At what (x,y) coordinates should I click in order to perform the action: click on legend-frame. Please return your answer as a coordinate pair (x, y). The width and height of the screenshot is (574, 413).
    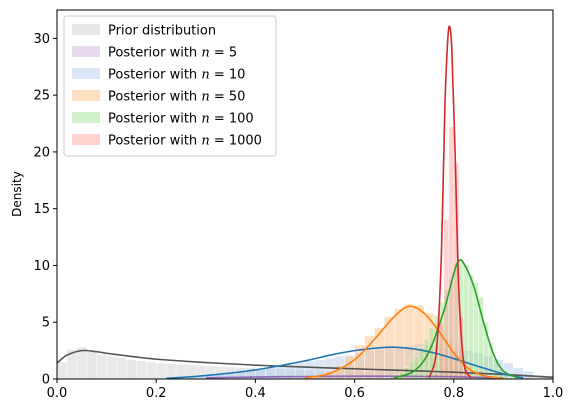
    Looking at the image, I should click on (170, 86).